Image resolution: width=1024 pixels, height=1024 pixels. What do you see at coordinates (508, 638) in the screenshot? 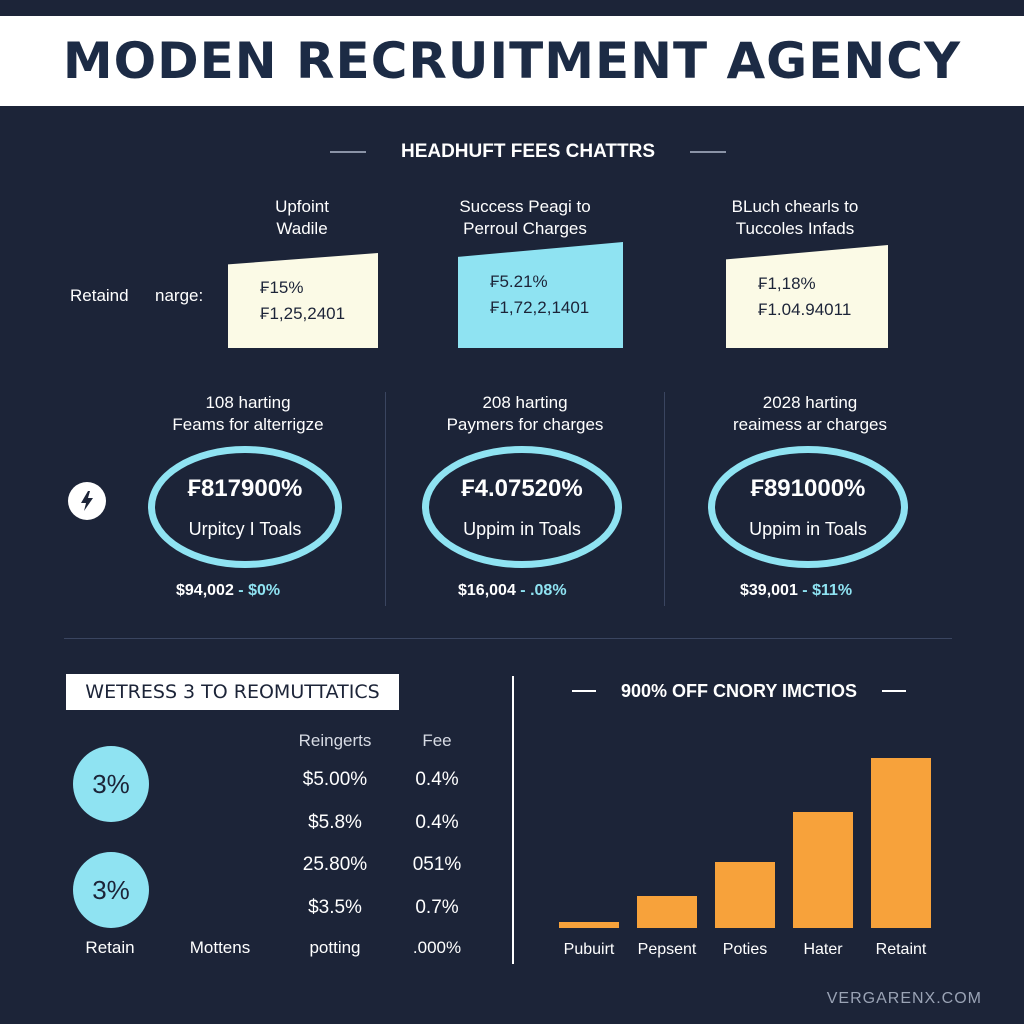
I see `section-divider` at bounding box center [508, 638].